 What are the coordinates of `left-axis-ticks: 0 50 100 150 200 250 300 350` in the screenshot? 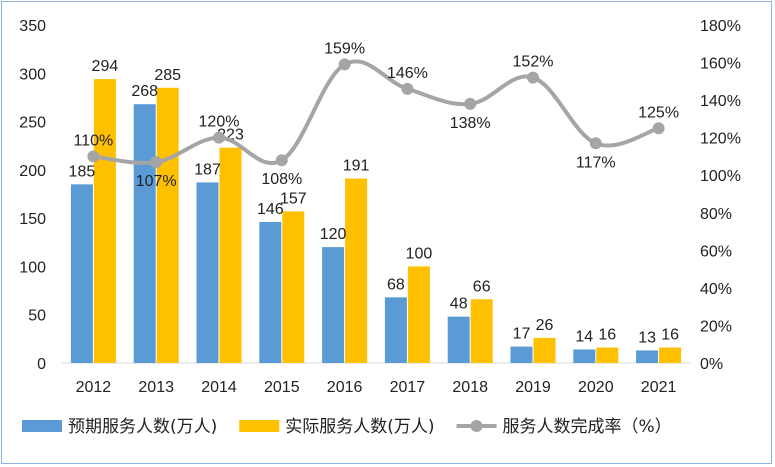 It's located at (32, 195).